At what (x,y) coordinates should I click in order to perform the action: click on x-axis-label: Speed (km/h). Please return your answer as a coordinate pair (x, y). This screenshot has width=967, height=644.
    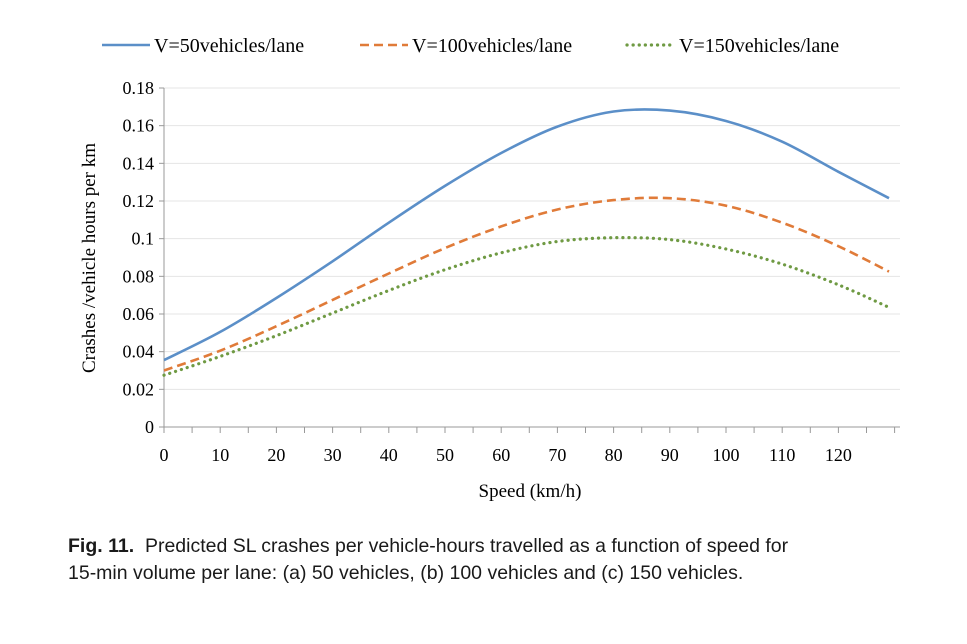
    Looking at the image, I should click on (530, 491).